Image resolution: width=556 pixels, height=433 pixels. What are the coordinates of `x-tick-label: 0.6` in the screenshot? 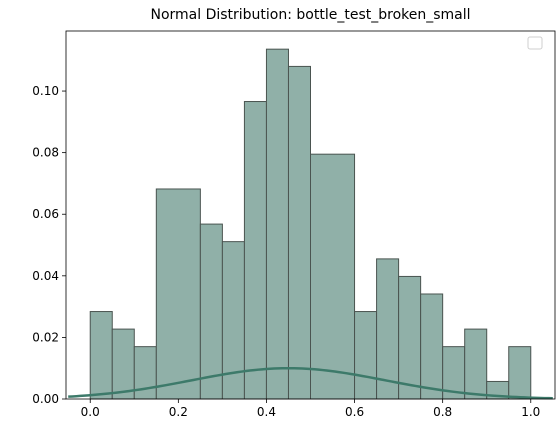 It's located at (354, 412).